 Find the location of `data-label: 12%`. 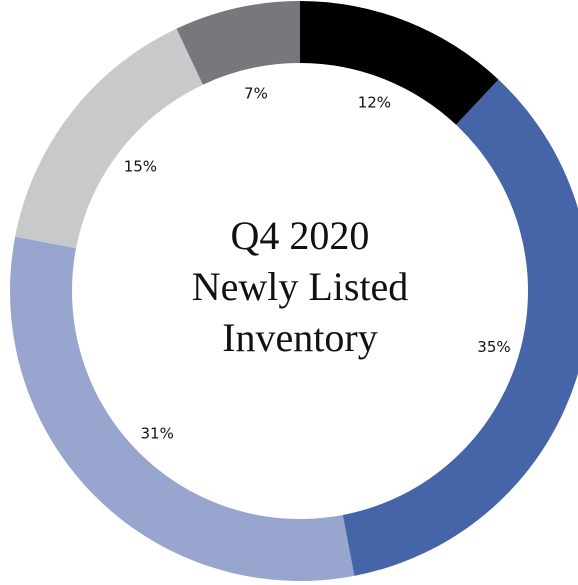

data-label: 12% is located at coordinates (374, 103).